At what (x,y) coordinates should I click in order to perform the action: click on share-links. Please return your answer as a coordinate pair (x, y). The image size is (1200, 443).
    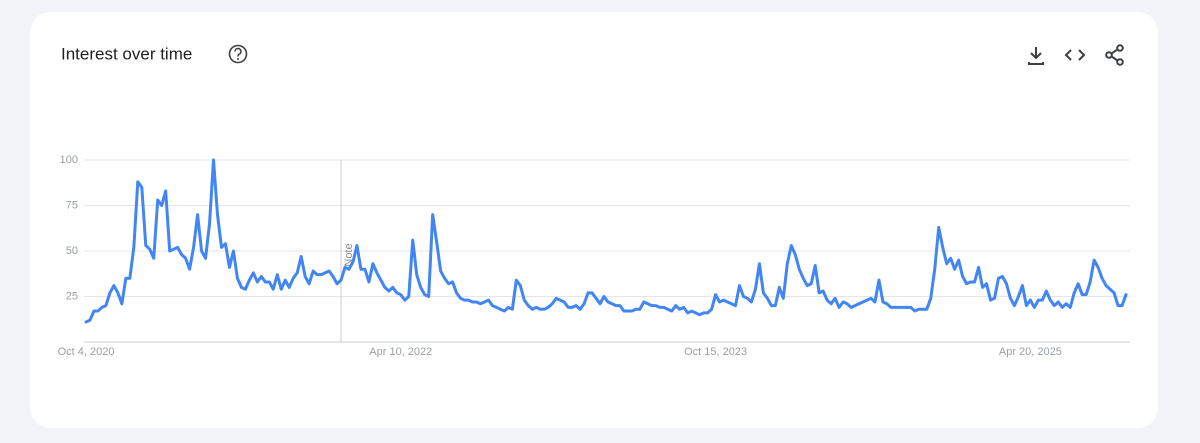
    Looking at the image, I should click on (1114, 55).